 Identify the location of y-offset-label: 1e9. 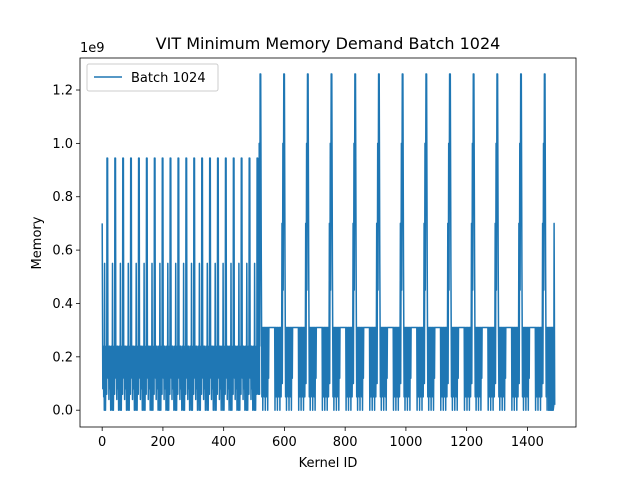
(92, 48).